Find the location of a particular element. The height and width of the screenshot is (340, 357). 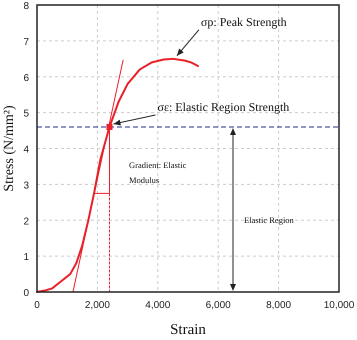

x-tick-label: 2,000 is located at coordinates (97, 305).